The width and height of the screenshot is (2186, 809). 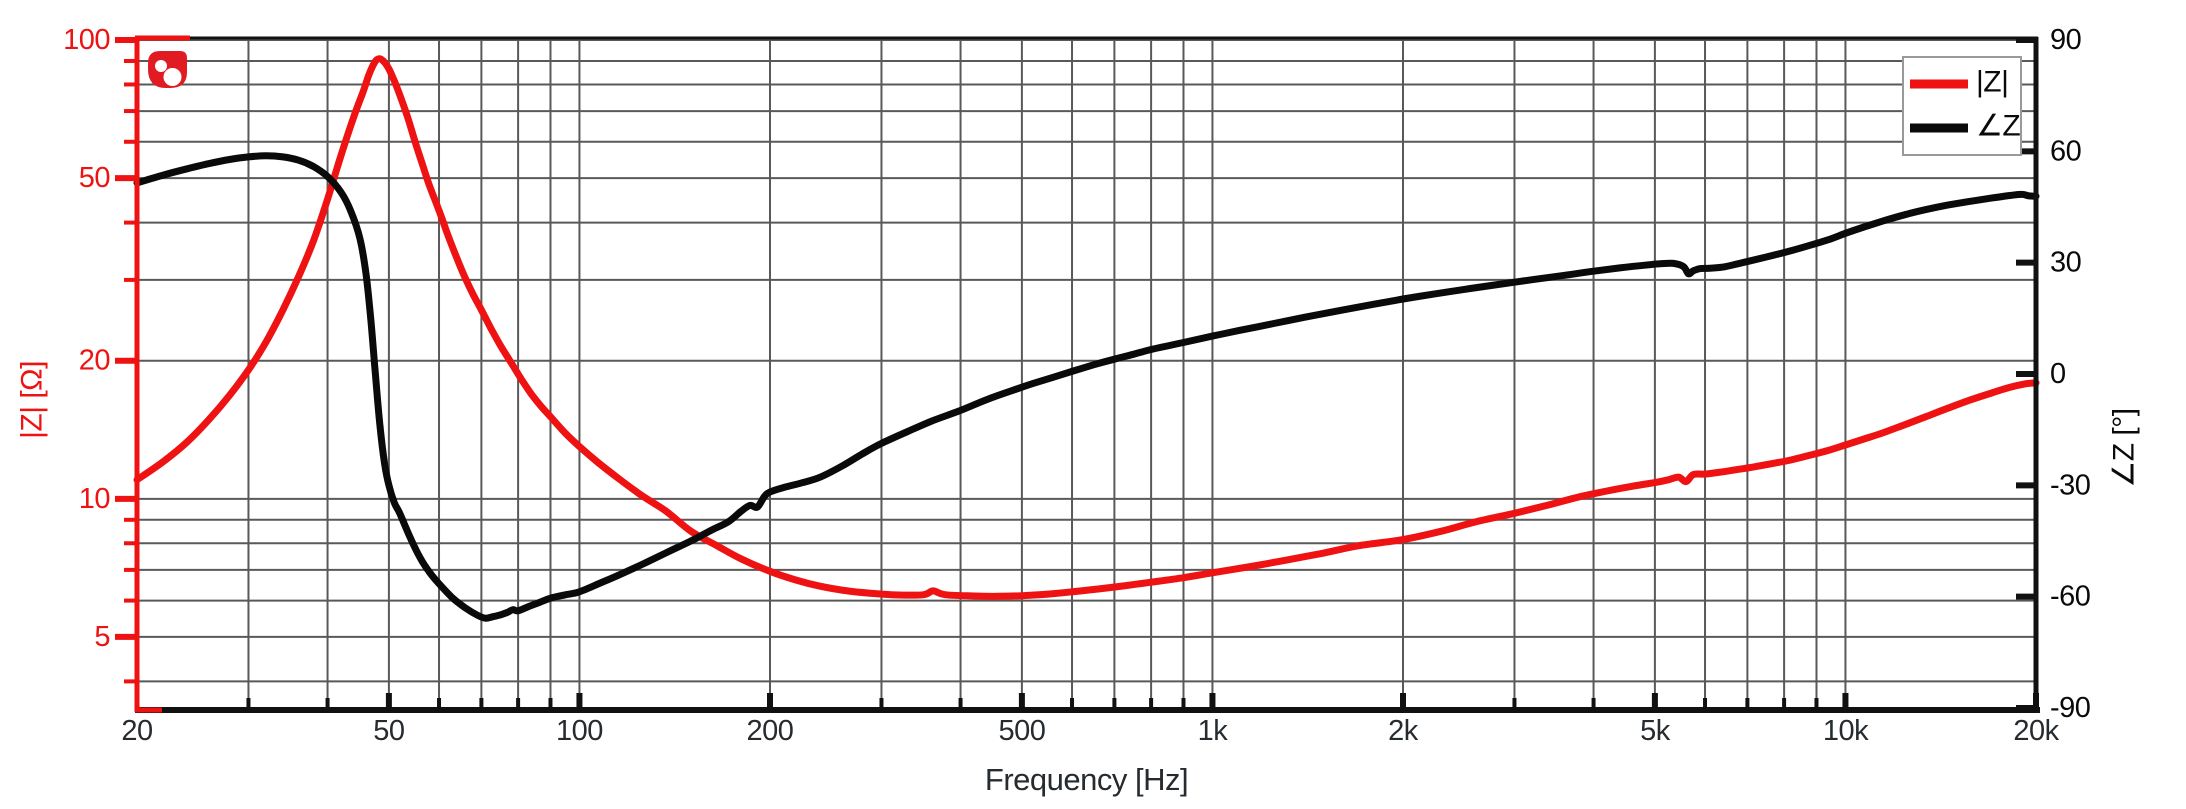 What do you see at coordinates (136, 731) in the screenshot?
I see `x-tick-label: 20` at bounding box center [136, 731].